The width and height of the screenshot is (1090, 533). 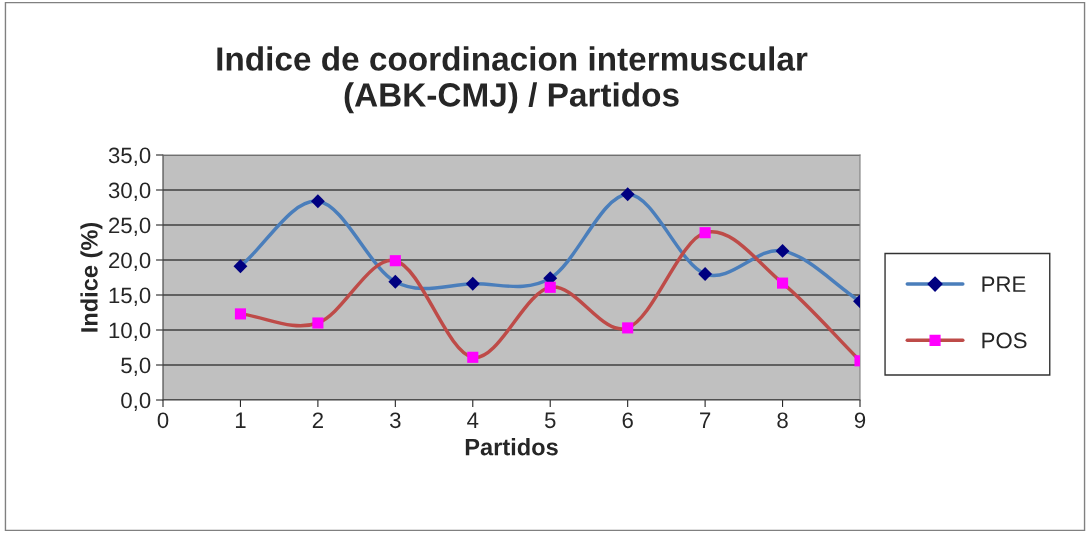 I want to click on chart-title: Indice de coordinacion intermuscular (ABK-CMJ) / Partidos, so click(x=512, y=80).